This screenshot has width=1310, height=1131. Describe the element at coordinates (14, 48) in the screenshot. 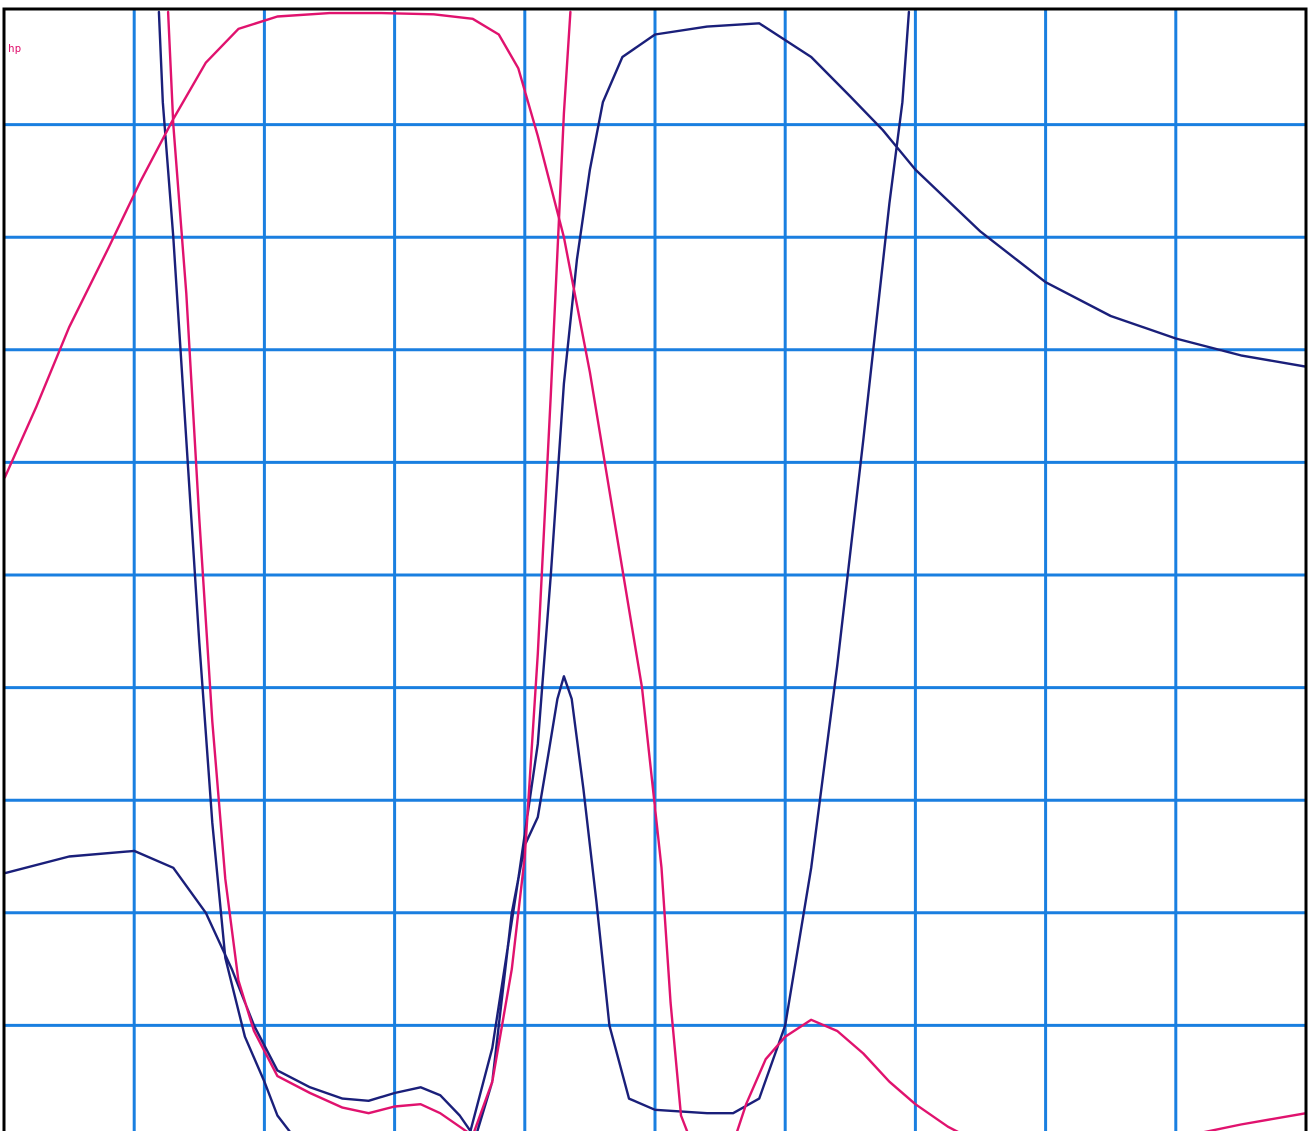

I see `corner-mark: hp` at that location.